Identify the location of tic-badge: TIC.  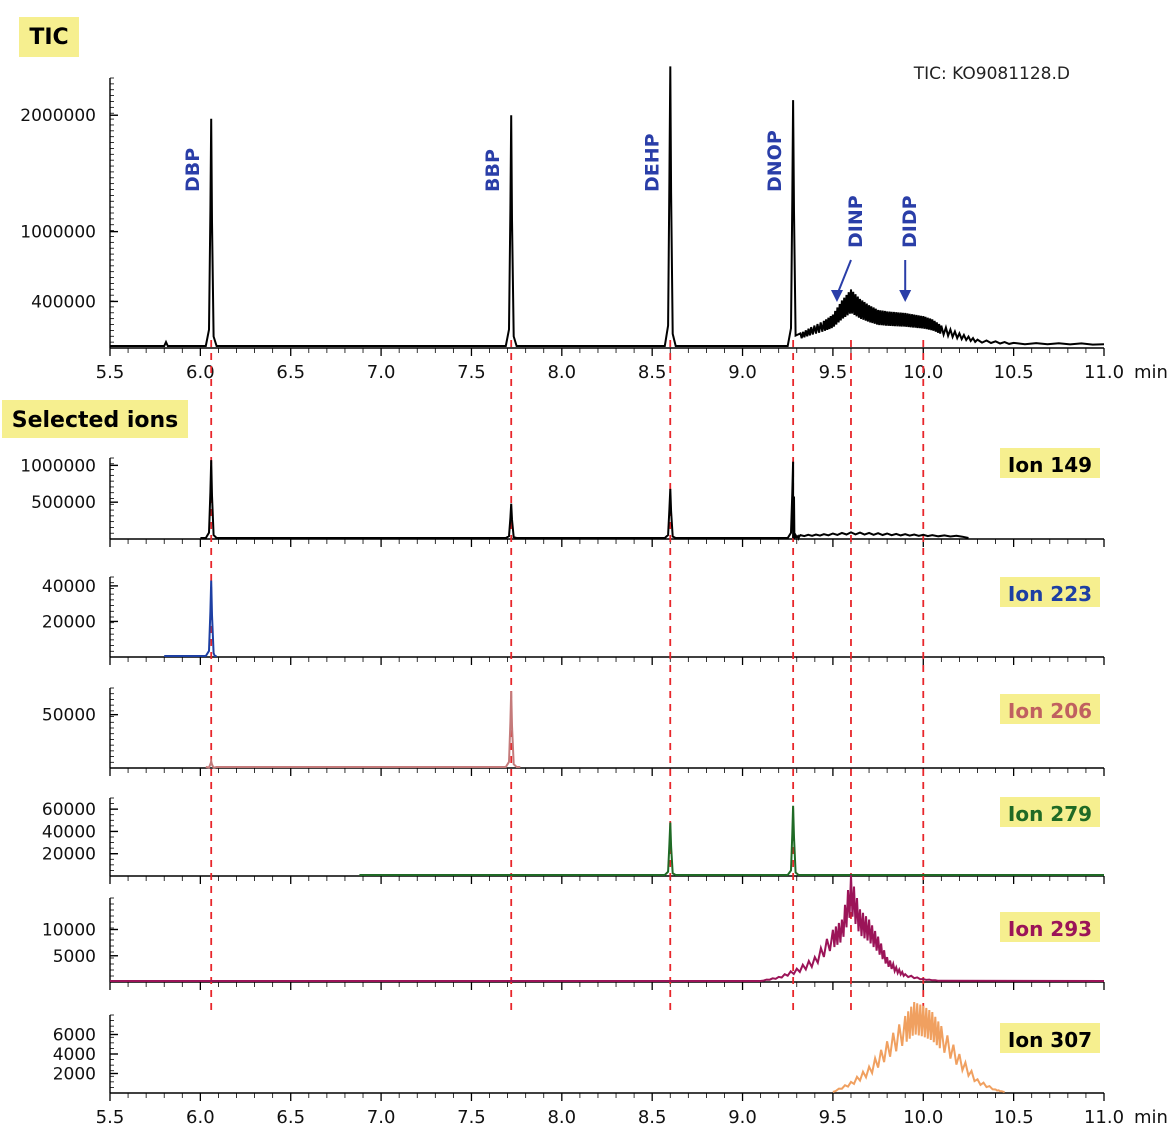
(48, 37).